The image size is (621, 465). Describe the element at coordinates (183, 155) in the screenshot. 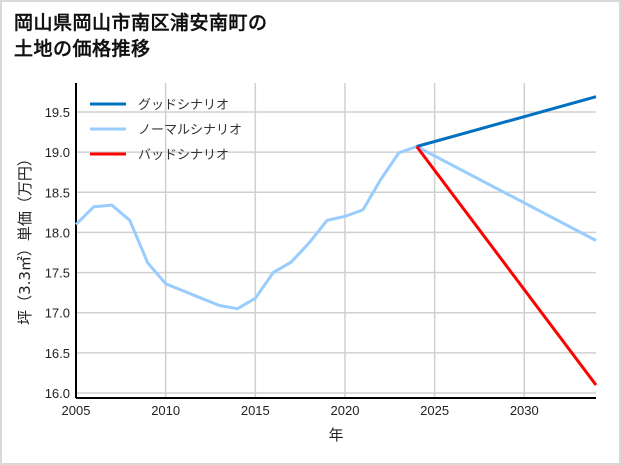

I see `legend-label: バッドシナリオ` at that location.